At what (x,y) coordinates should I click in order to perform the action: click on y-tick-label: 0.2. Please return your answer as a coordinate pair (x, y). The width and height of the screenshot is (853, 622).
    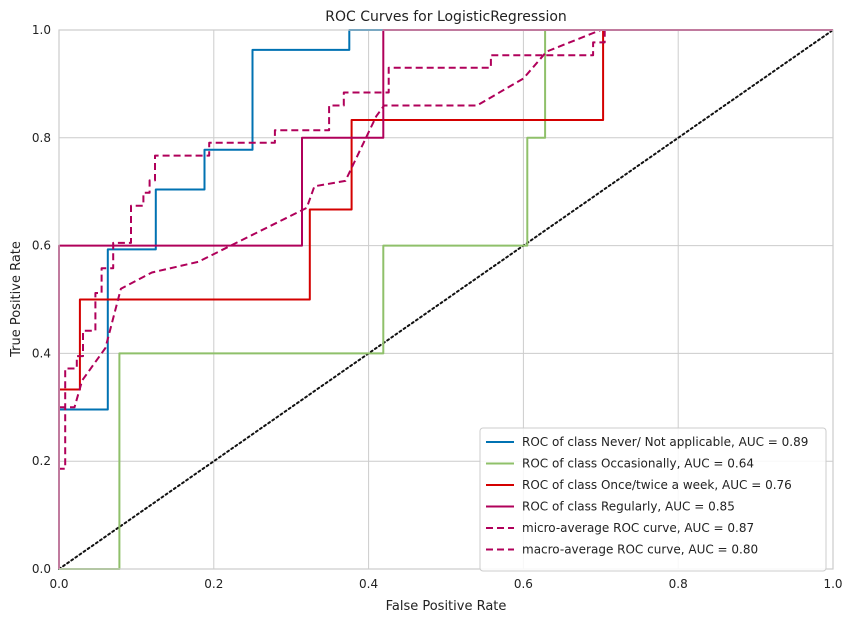
    Looking at the image, I should click on (41, 461).